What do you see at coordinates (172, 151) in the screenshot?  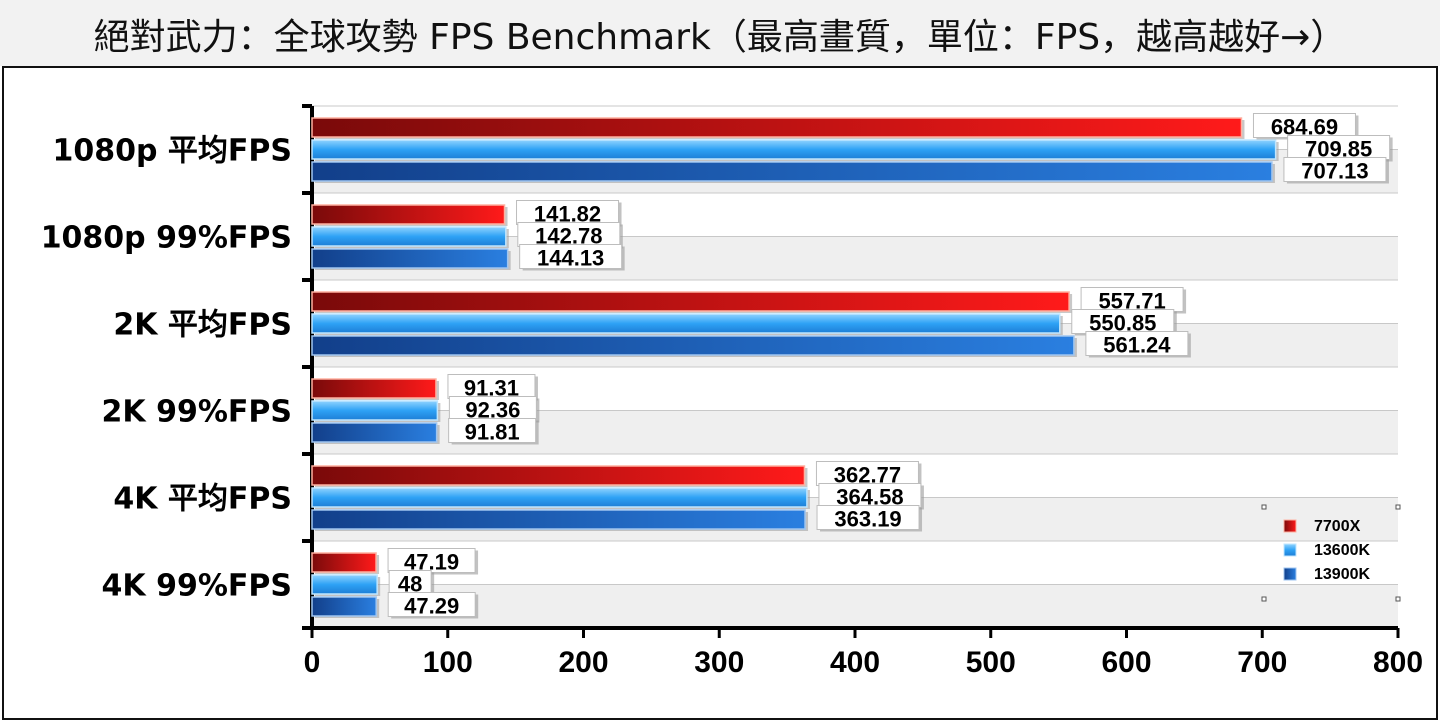 I see `category-label: 1080p 平均FPS` at bounding box center [172, 151].